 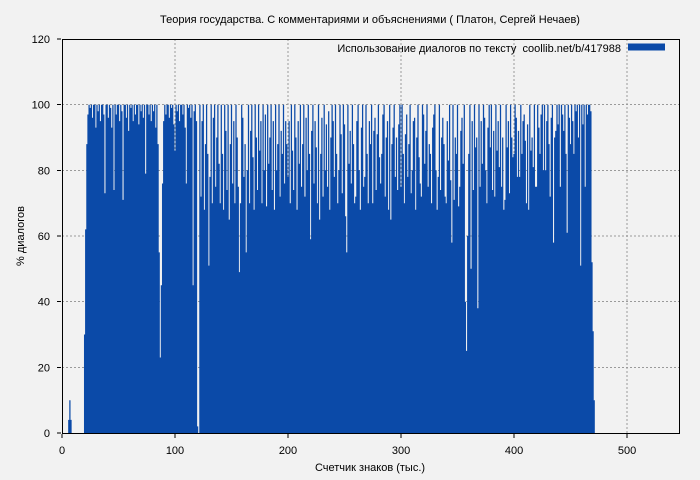 I want to click on x-tick-labels: 0 100 200 300 400 500, so click(x=347, y=451).